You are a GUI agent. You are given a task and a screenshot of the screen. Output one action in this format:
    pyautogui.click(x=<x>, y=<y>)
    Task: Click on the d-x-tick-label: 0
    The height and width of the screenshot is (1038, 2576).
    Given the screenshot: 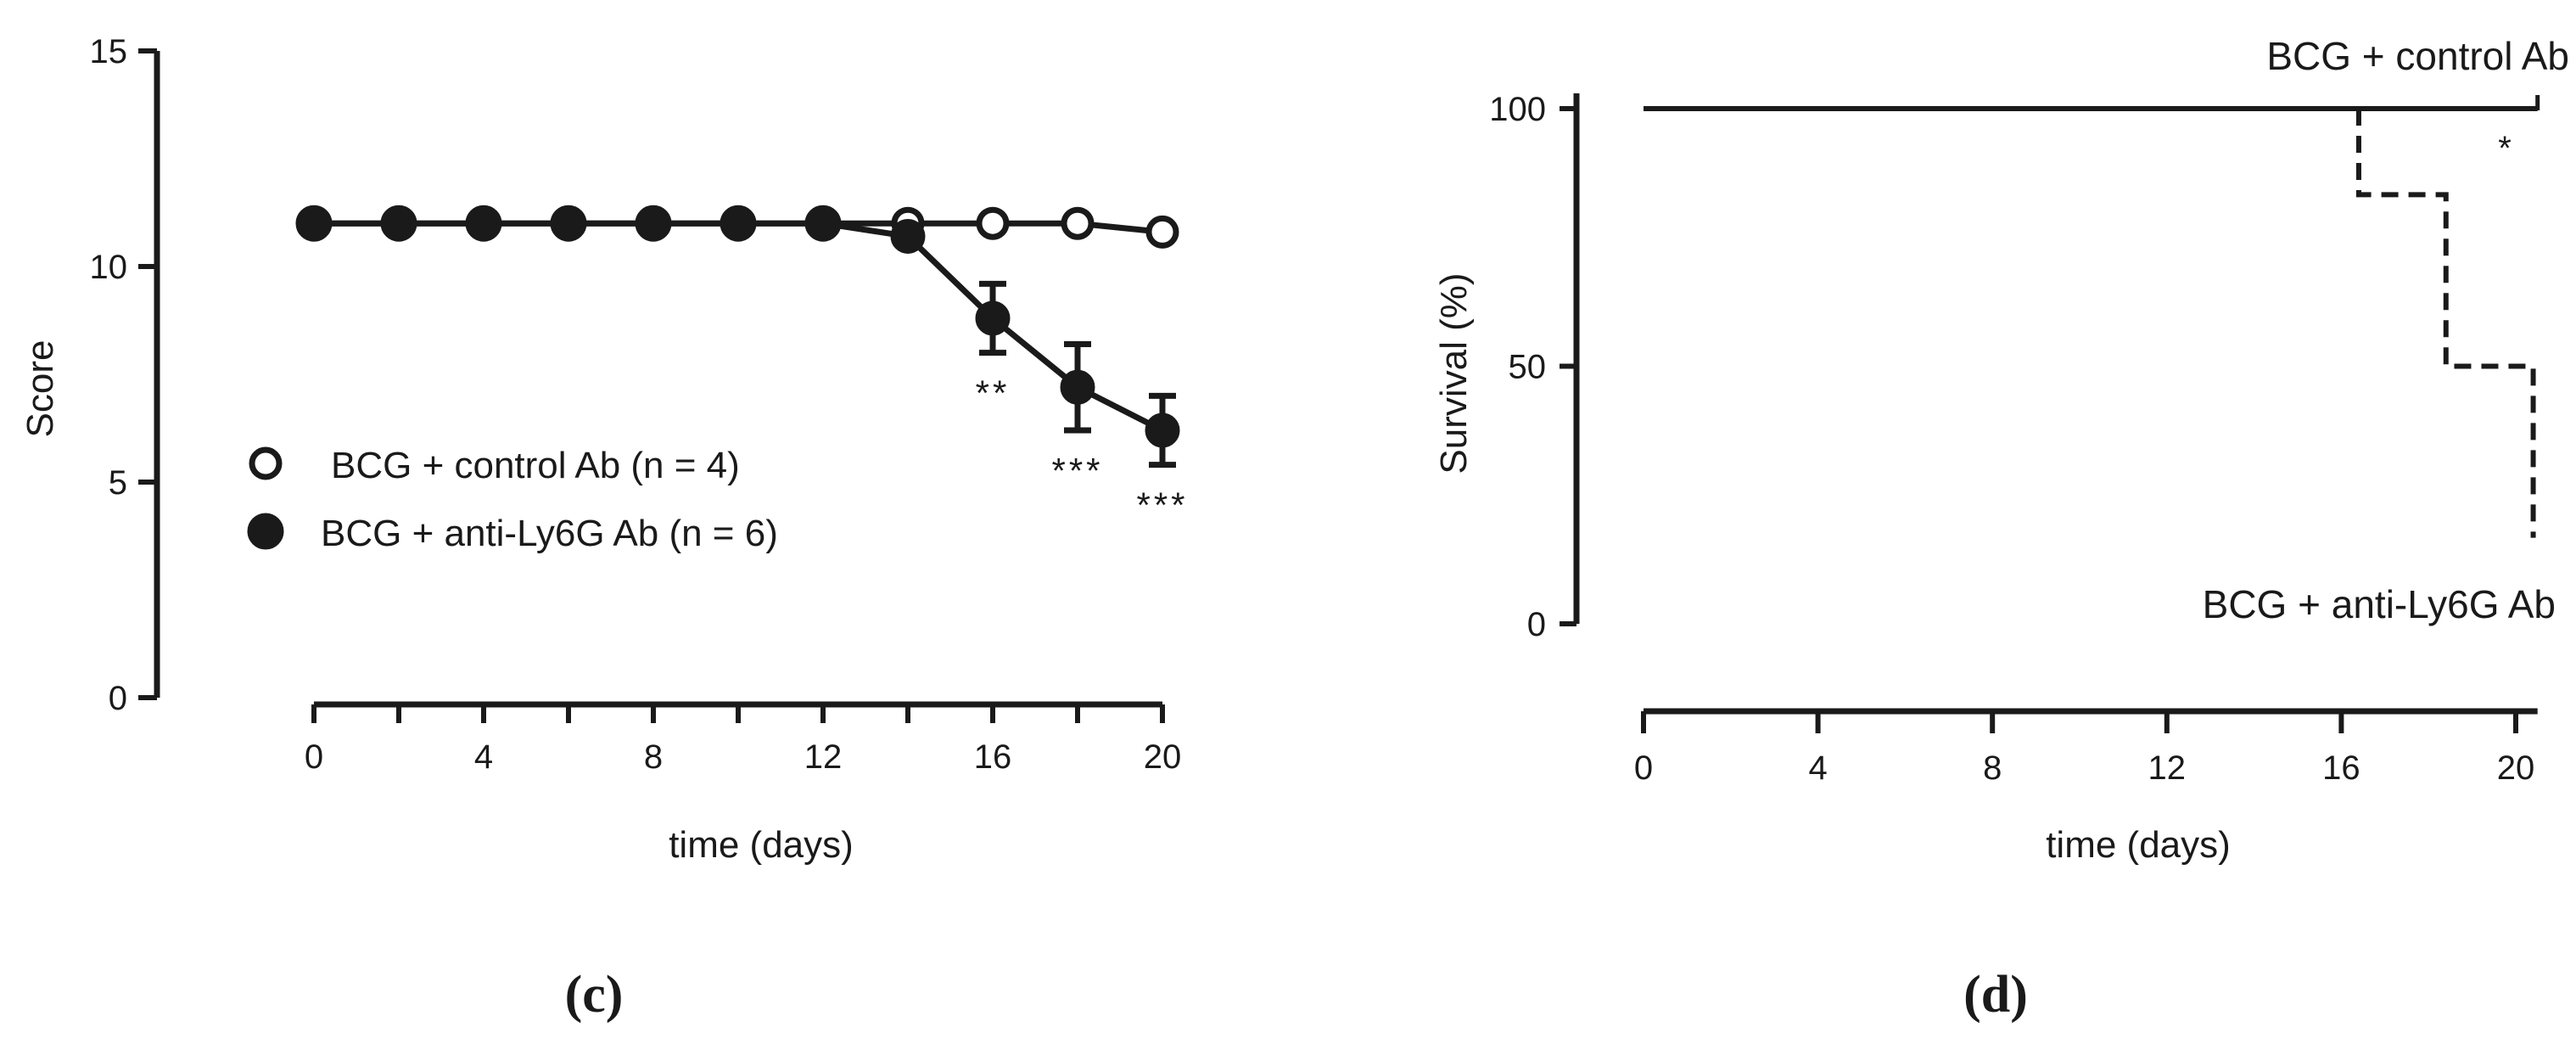 What is the action you would take?
    pyautogui.click(x=1643, y=768)
    